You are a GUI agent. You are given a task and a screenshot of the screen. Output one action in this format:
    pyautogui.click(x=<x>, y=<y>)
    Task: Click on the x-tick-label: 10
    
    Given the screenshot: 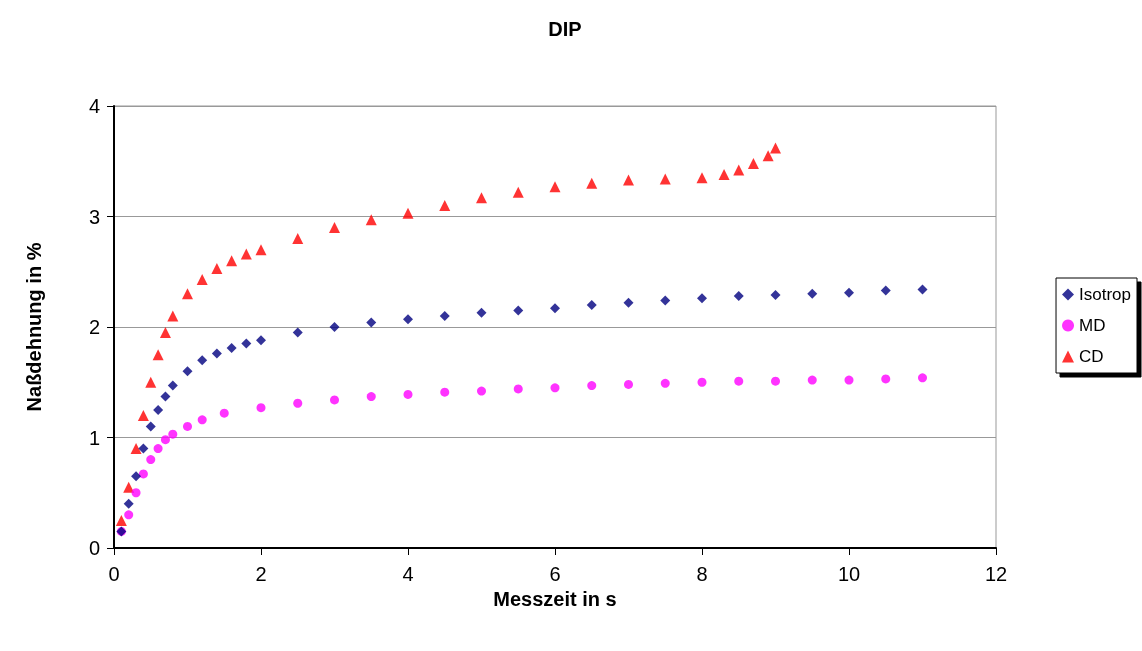 What is the action you would take?
    pyautogui.click(x=849, y=574)
    